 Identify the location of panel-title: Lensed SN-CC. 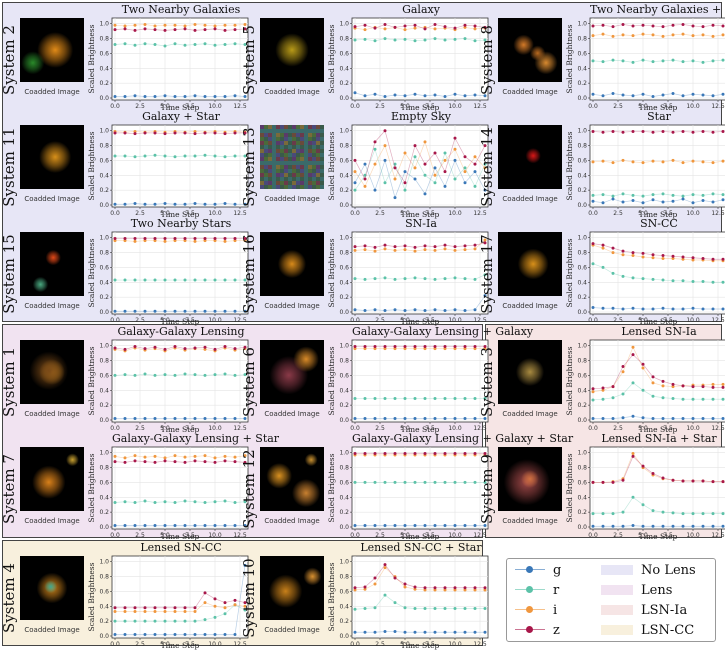
(181, 547).